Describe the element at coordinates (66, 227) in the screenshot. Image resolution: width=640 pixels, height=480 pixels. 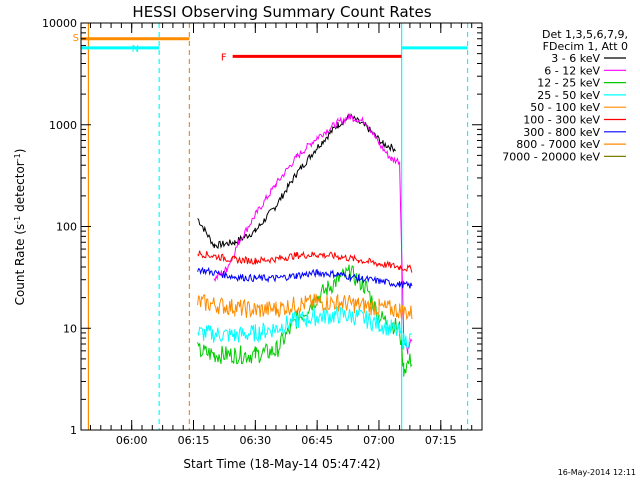
I see `y-tick-label-2: 100` at that location.